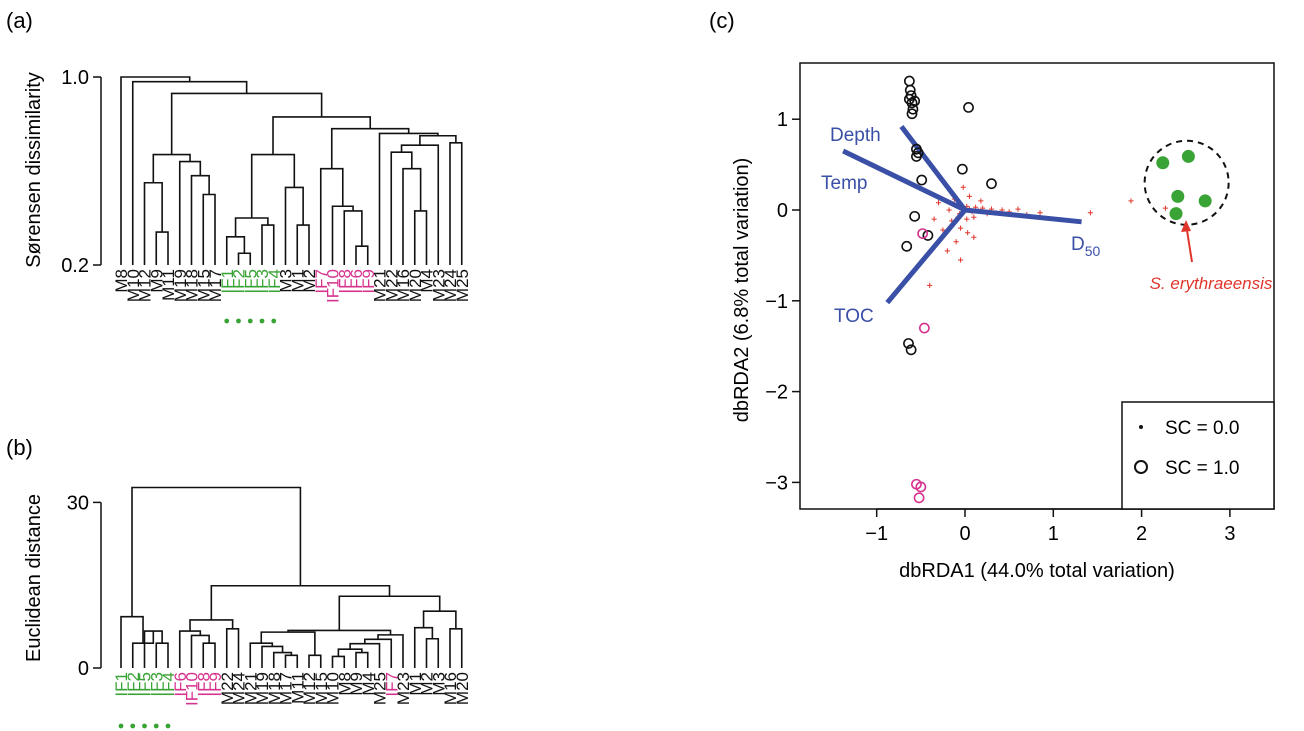  What do you see at coordinates (427, 684) in the screenshot?
I see `leaf-label: M2` at bounding box center [427, 684].